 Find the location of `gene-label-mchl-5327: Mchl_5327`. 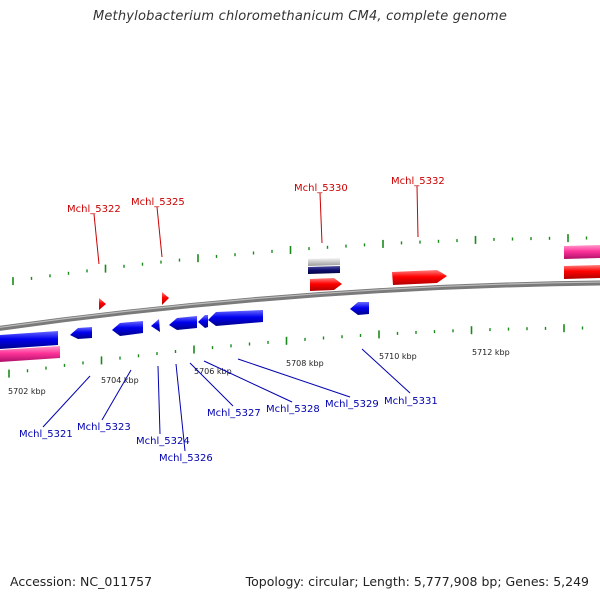

gene-label-mchl-5327: Mchl_5327 is located at coordinates (234, 413).